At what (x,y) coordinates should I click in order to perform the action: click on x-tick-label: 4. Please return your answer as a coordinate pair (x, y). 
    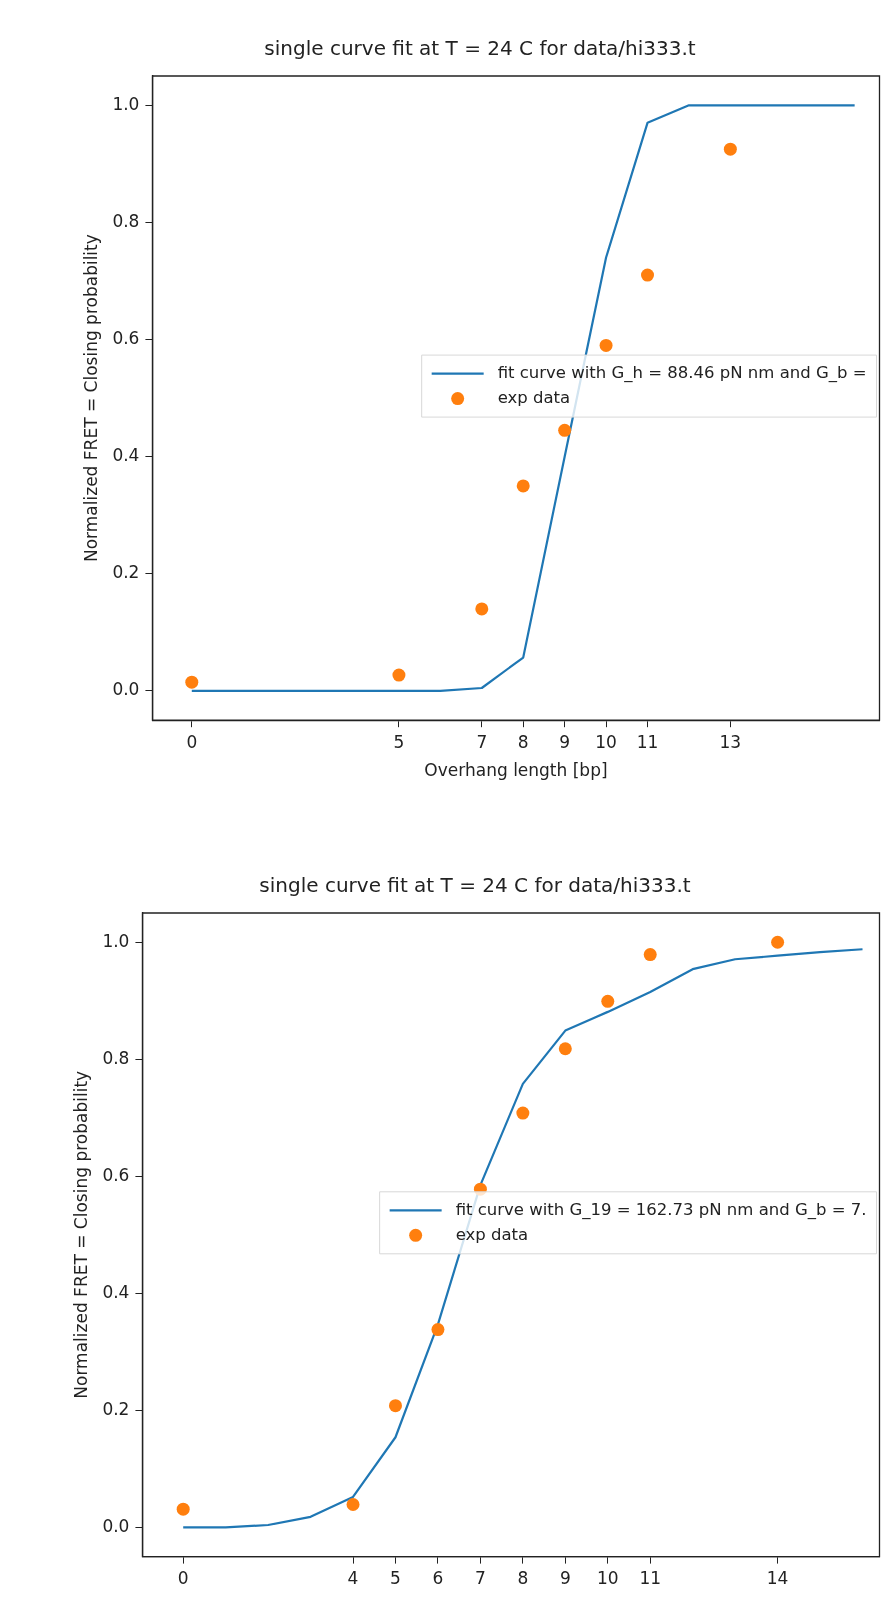
    Looking at the image, I should click on (353, 1578).